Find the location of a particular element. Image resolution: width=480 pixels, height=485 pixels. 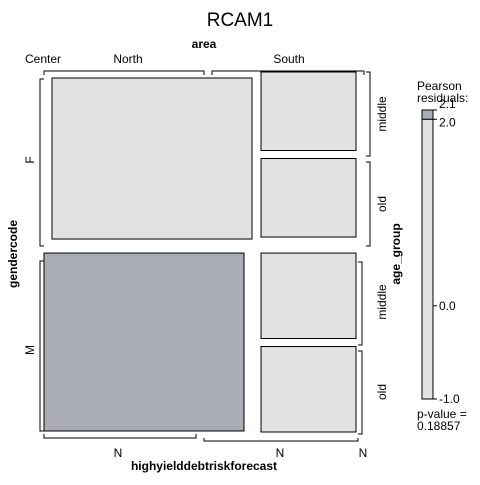

age-label-old-m: old is located at coordinates (382, 392).